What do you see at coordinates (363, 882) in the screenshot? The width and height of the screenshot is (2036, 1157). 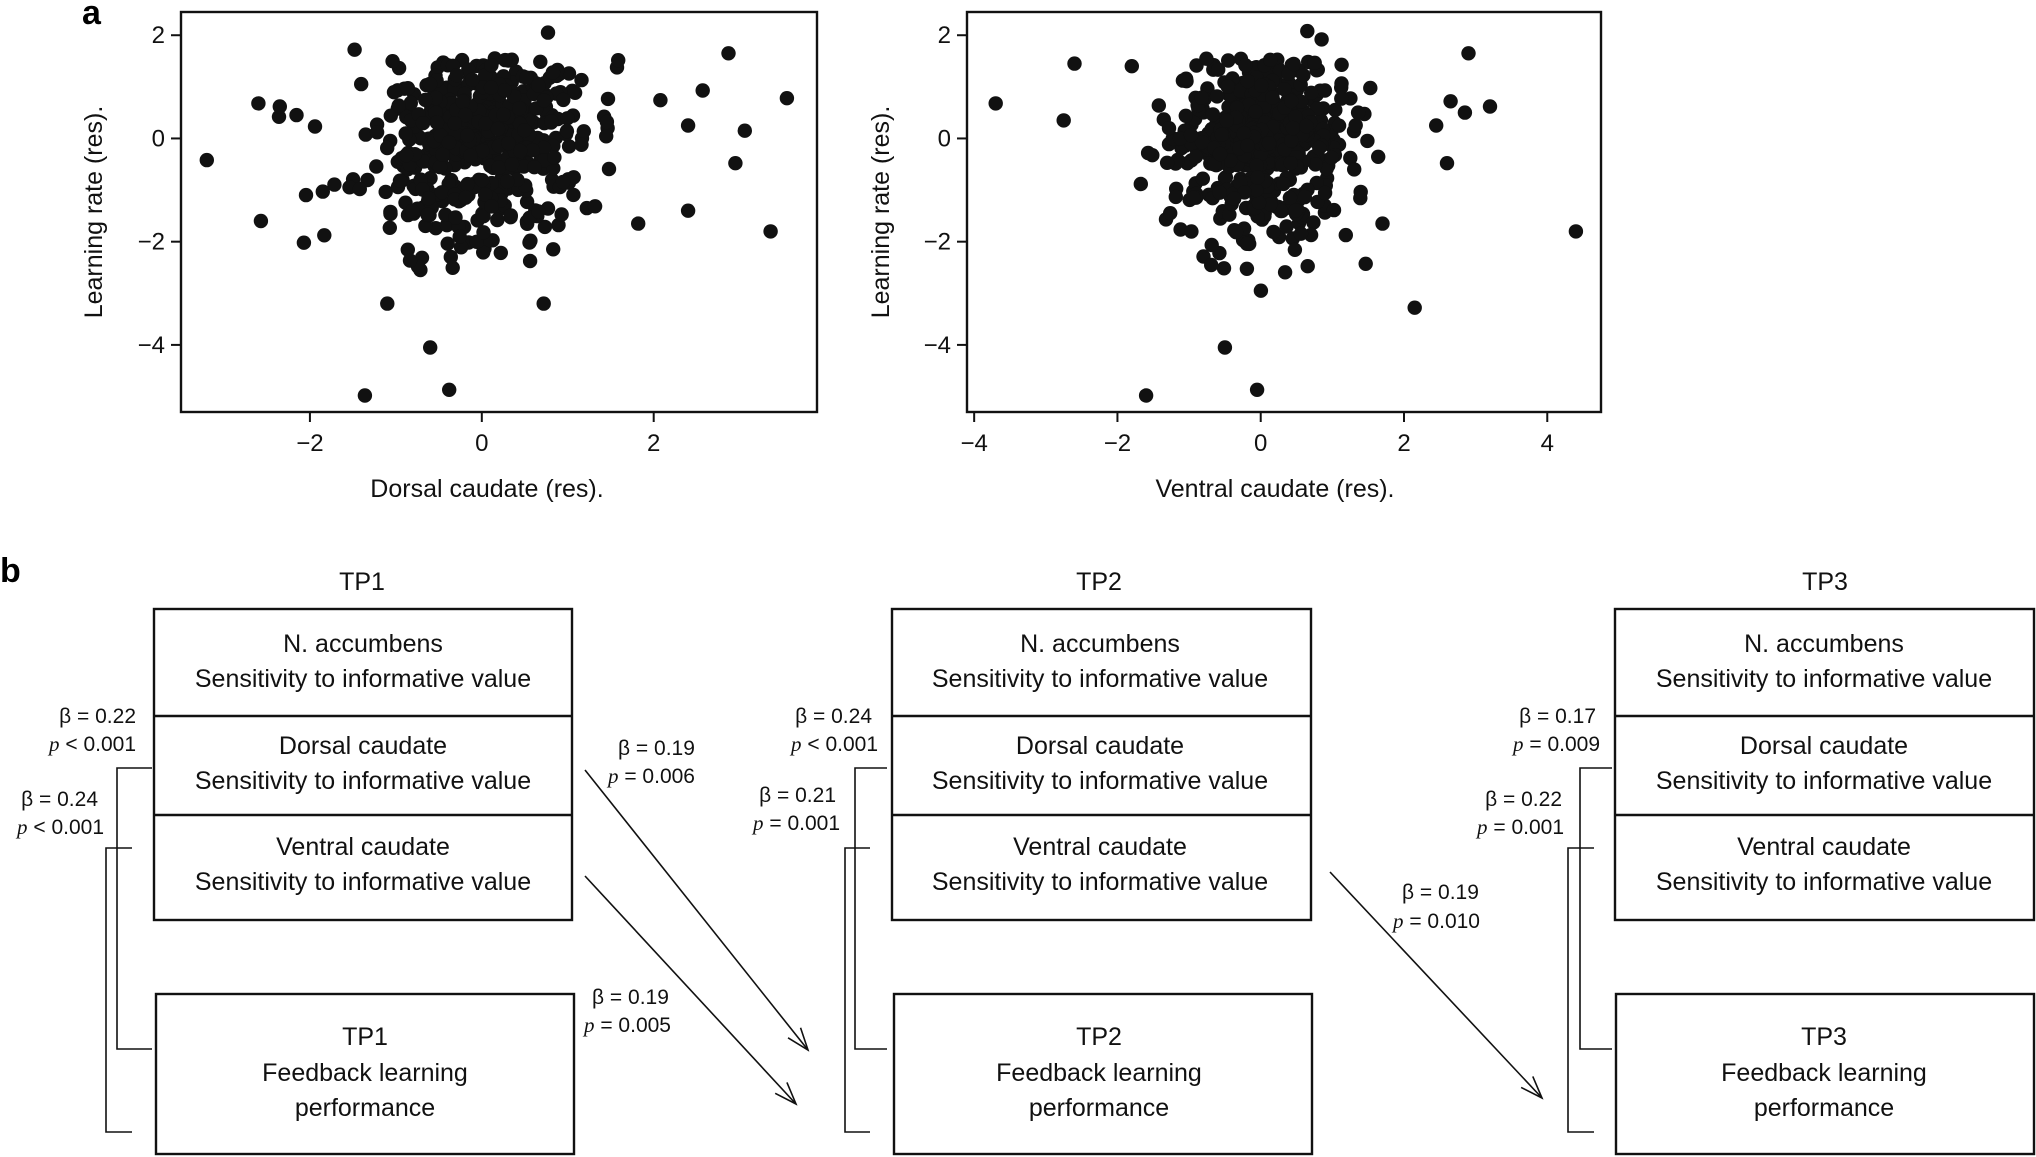 I see `tp1-ventral-subtitle: Sensitivity to informative value` at bounding box center [363, 882].